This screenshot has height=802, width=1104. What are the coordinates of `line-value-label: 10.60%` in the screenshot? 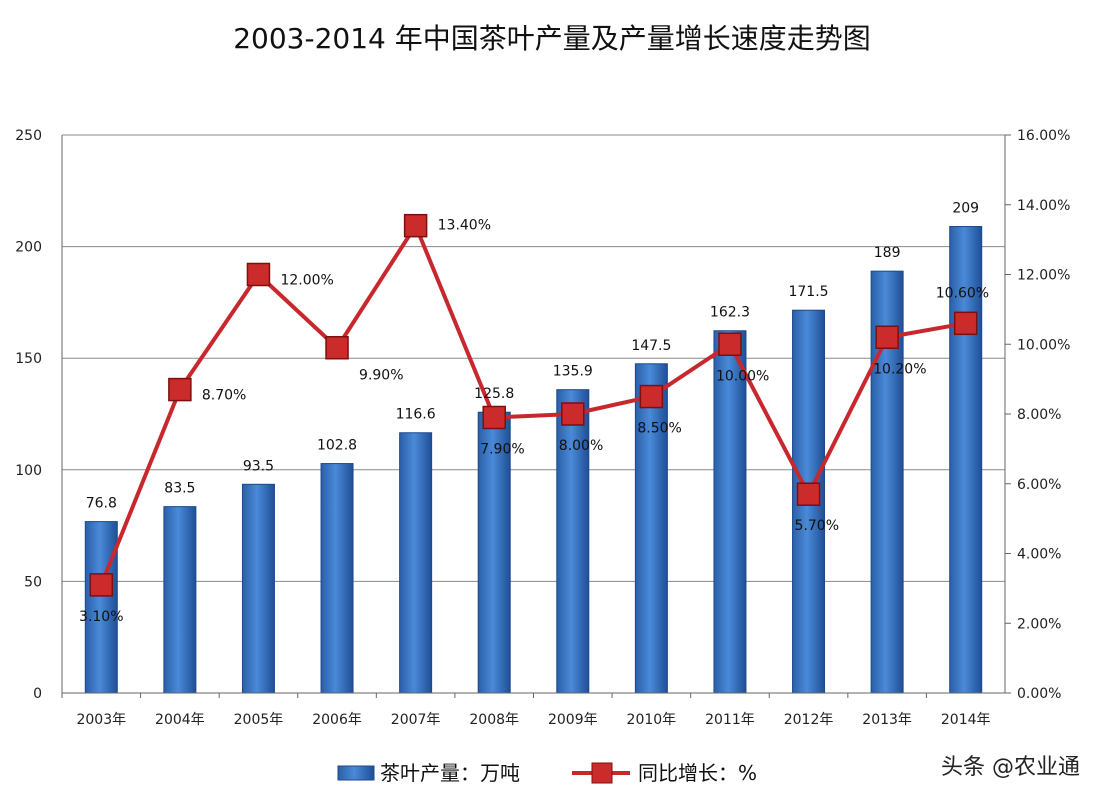 It's located at (962, 293).